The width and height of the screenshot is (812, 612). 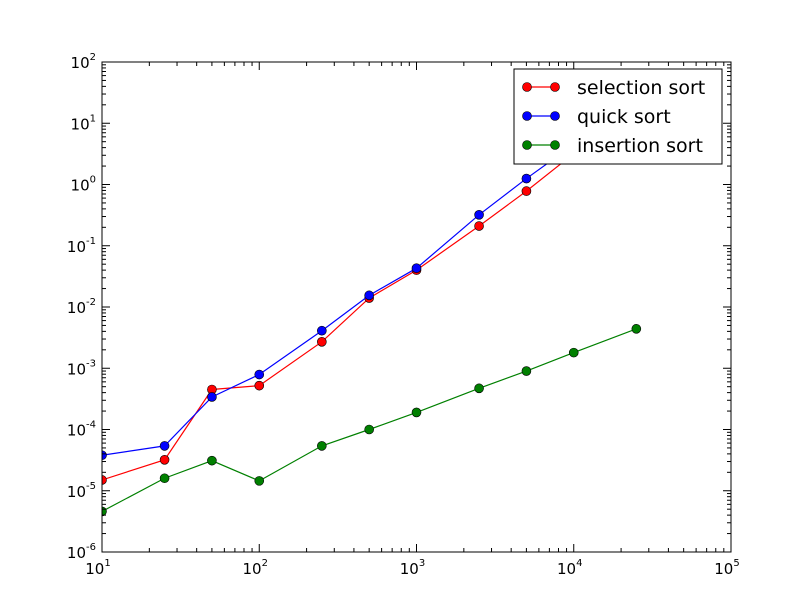 What do you see at coordinates (91, 547) in the screenshot?
I see `y-tick-exponent: -6` at bounding box center [91, 547].